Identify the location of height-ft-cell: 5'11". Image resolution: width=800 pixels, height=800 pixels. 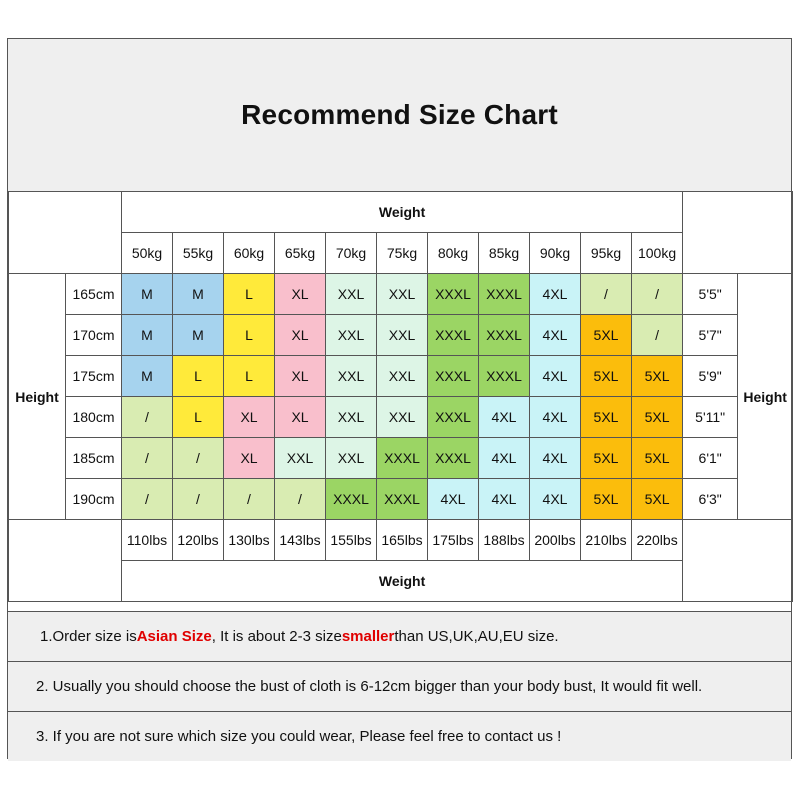
(710, 417).